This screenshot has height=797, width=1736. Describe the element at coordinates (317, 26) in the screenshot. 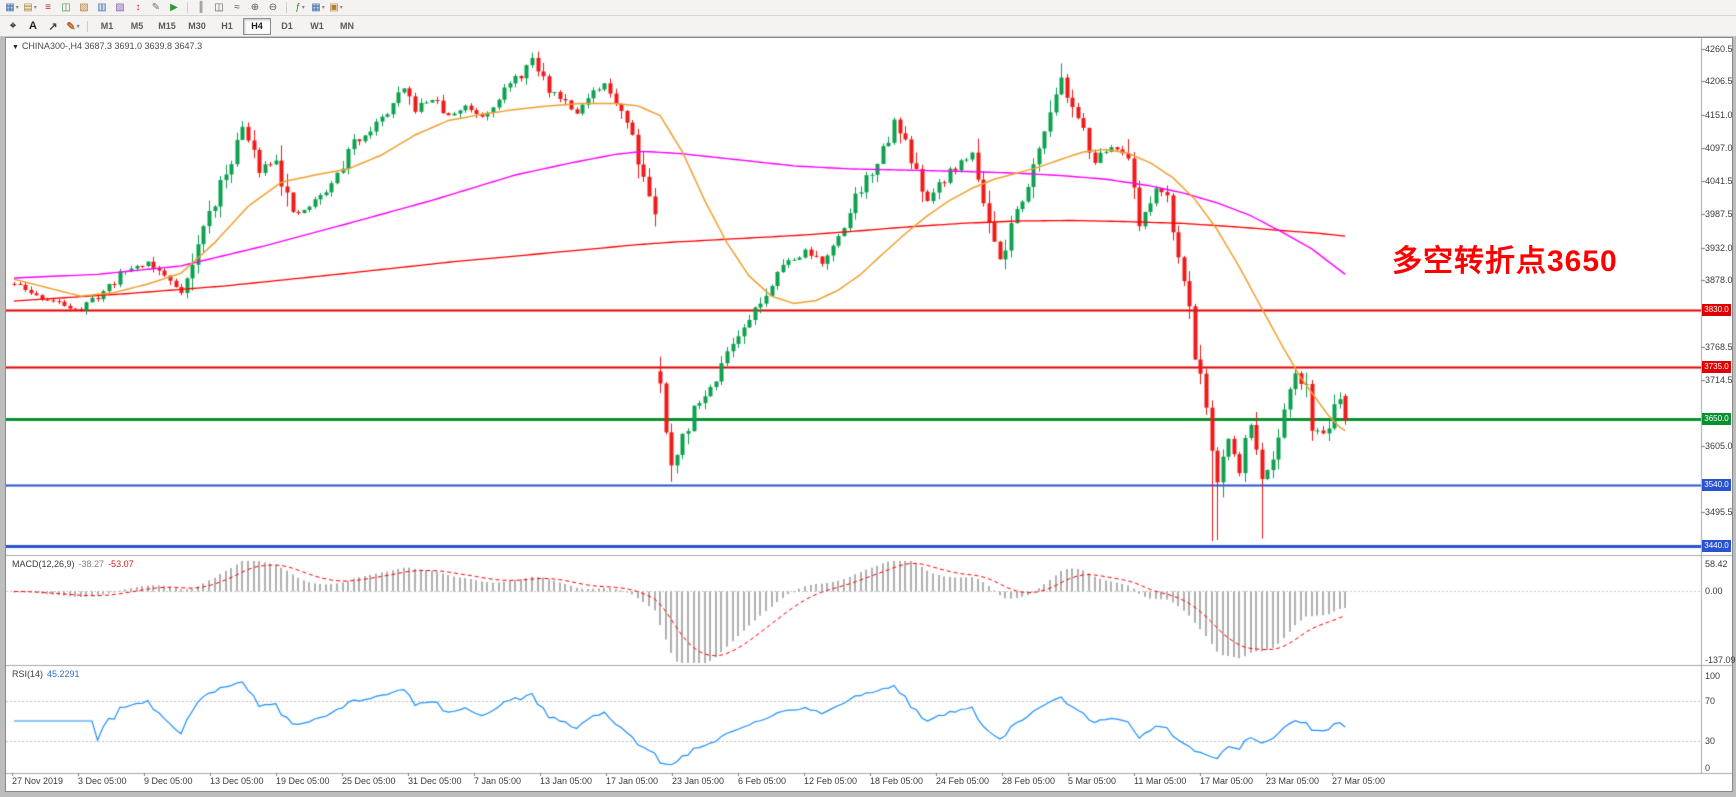

I see `timeframe-W1: W1` at that location.